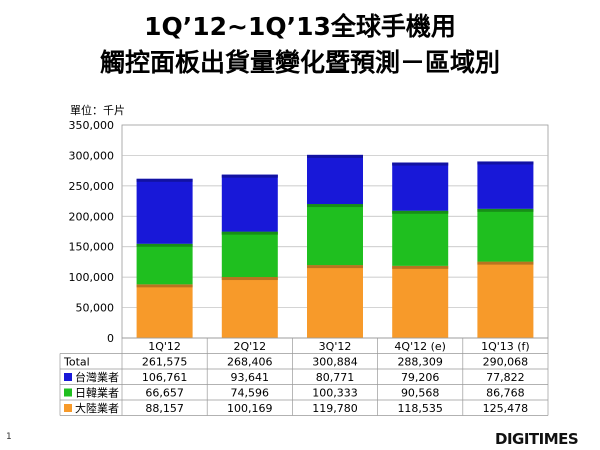 This screenshot has width=600, height=450. What do you see at coordinates (95, 308) in the screenshot?
I see `y-tick-label: 50,000` at bounding box center [95, 308].